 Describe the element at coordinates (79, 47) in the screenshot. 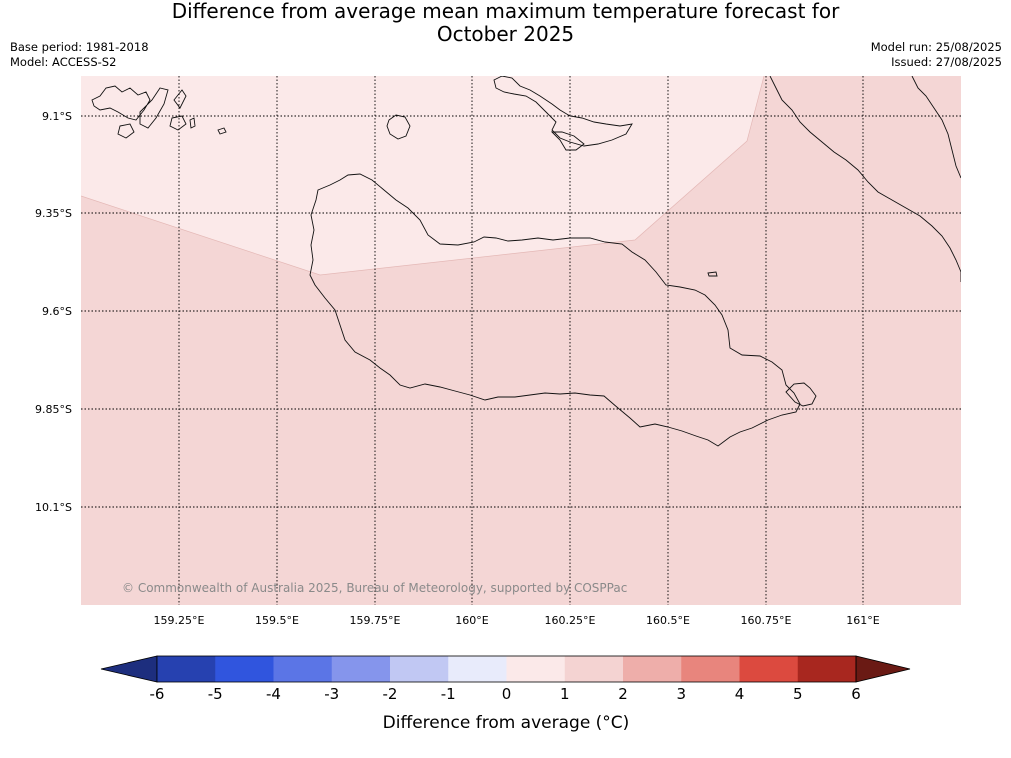

I see `base-period: Base period: 1981-2018` at that location.